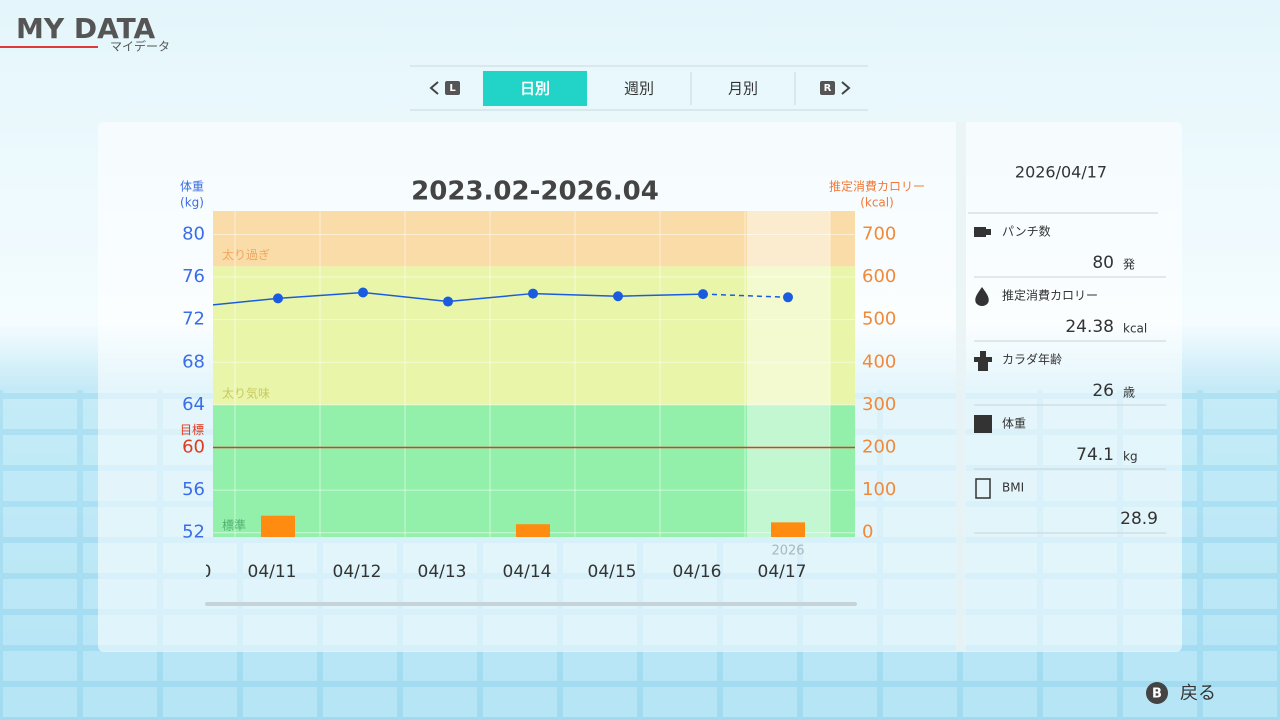  I want to click on x-tick-label: 04/15, so click(612, 572).